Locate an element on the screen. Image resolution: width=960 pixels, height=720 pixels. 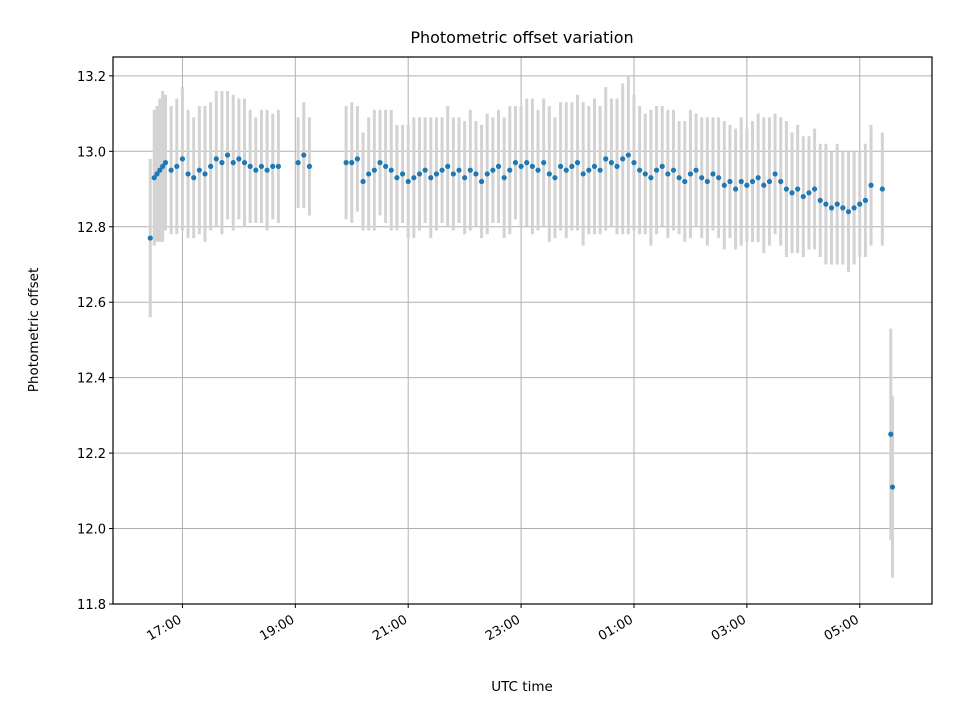
y-tick-label: 13.2 is located at coordinates (91, 77).